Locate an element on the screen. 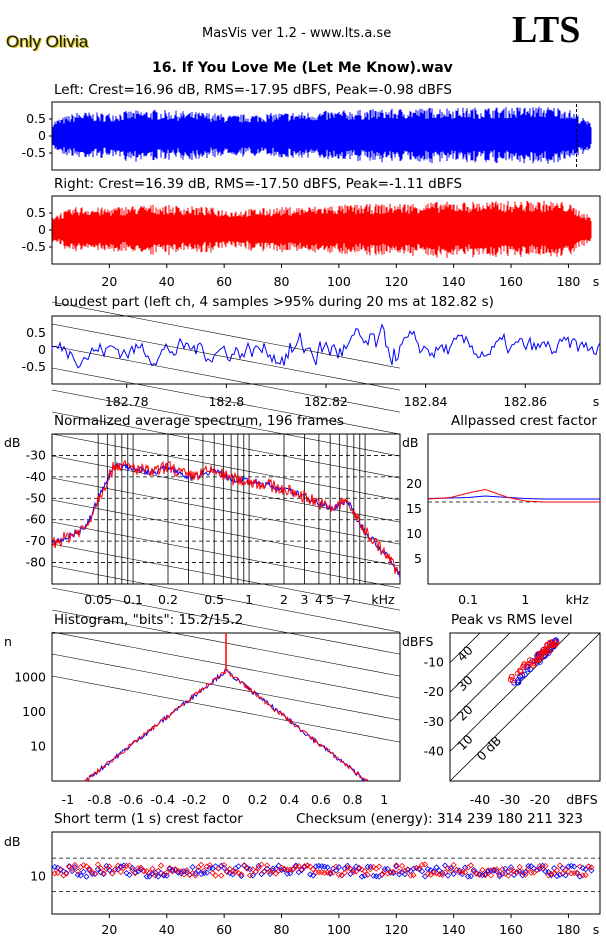 Image resolution: width=606 pixels, height=946 pixels. x-tick-label: 60 is located at coordinates (224, 929).